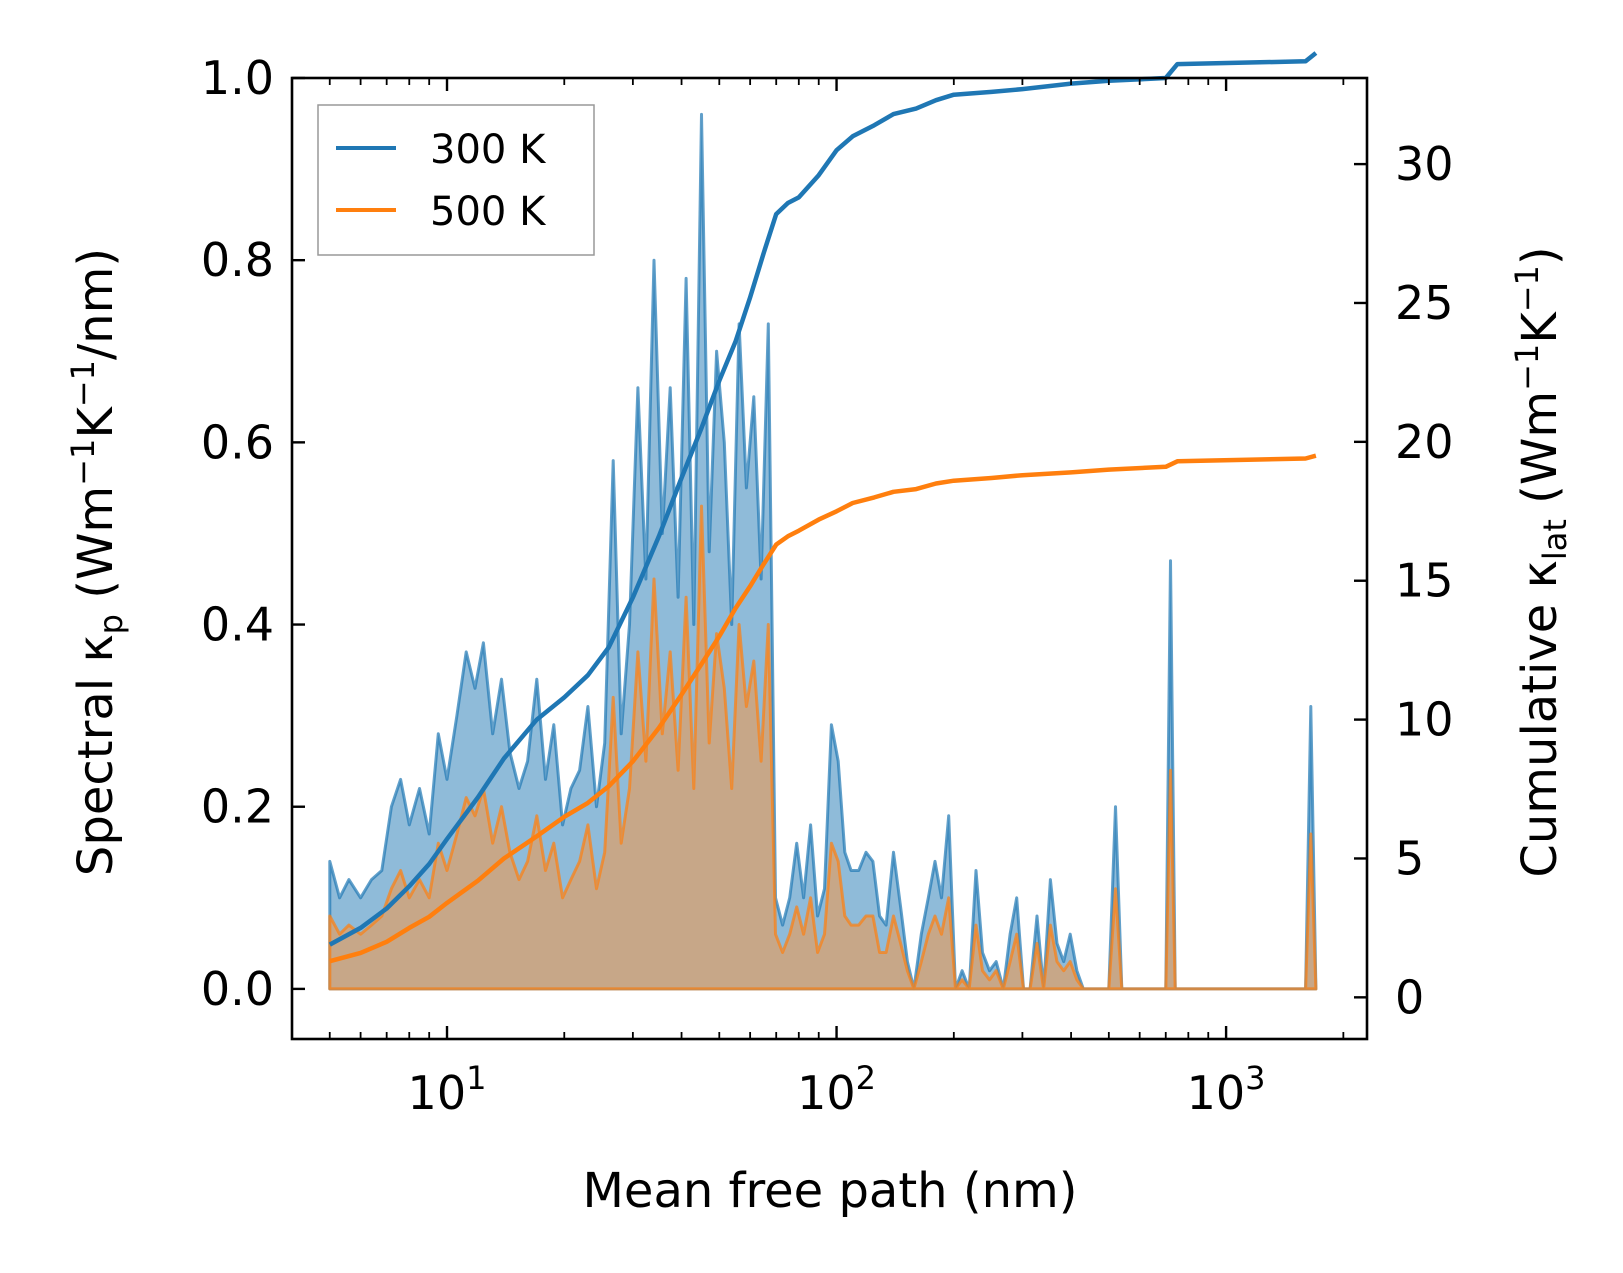 The image size is (1623, 1273). Describe the element at coordinates (1424, 303) in the screenshot. I see `y-right-tick-label: 25` at that location.